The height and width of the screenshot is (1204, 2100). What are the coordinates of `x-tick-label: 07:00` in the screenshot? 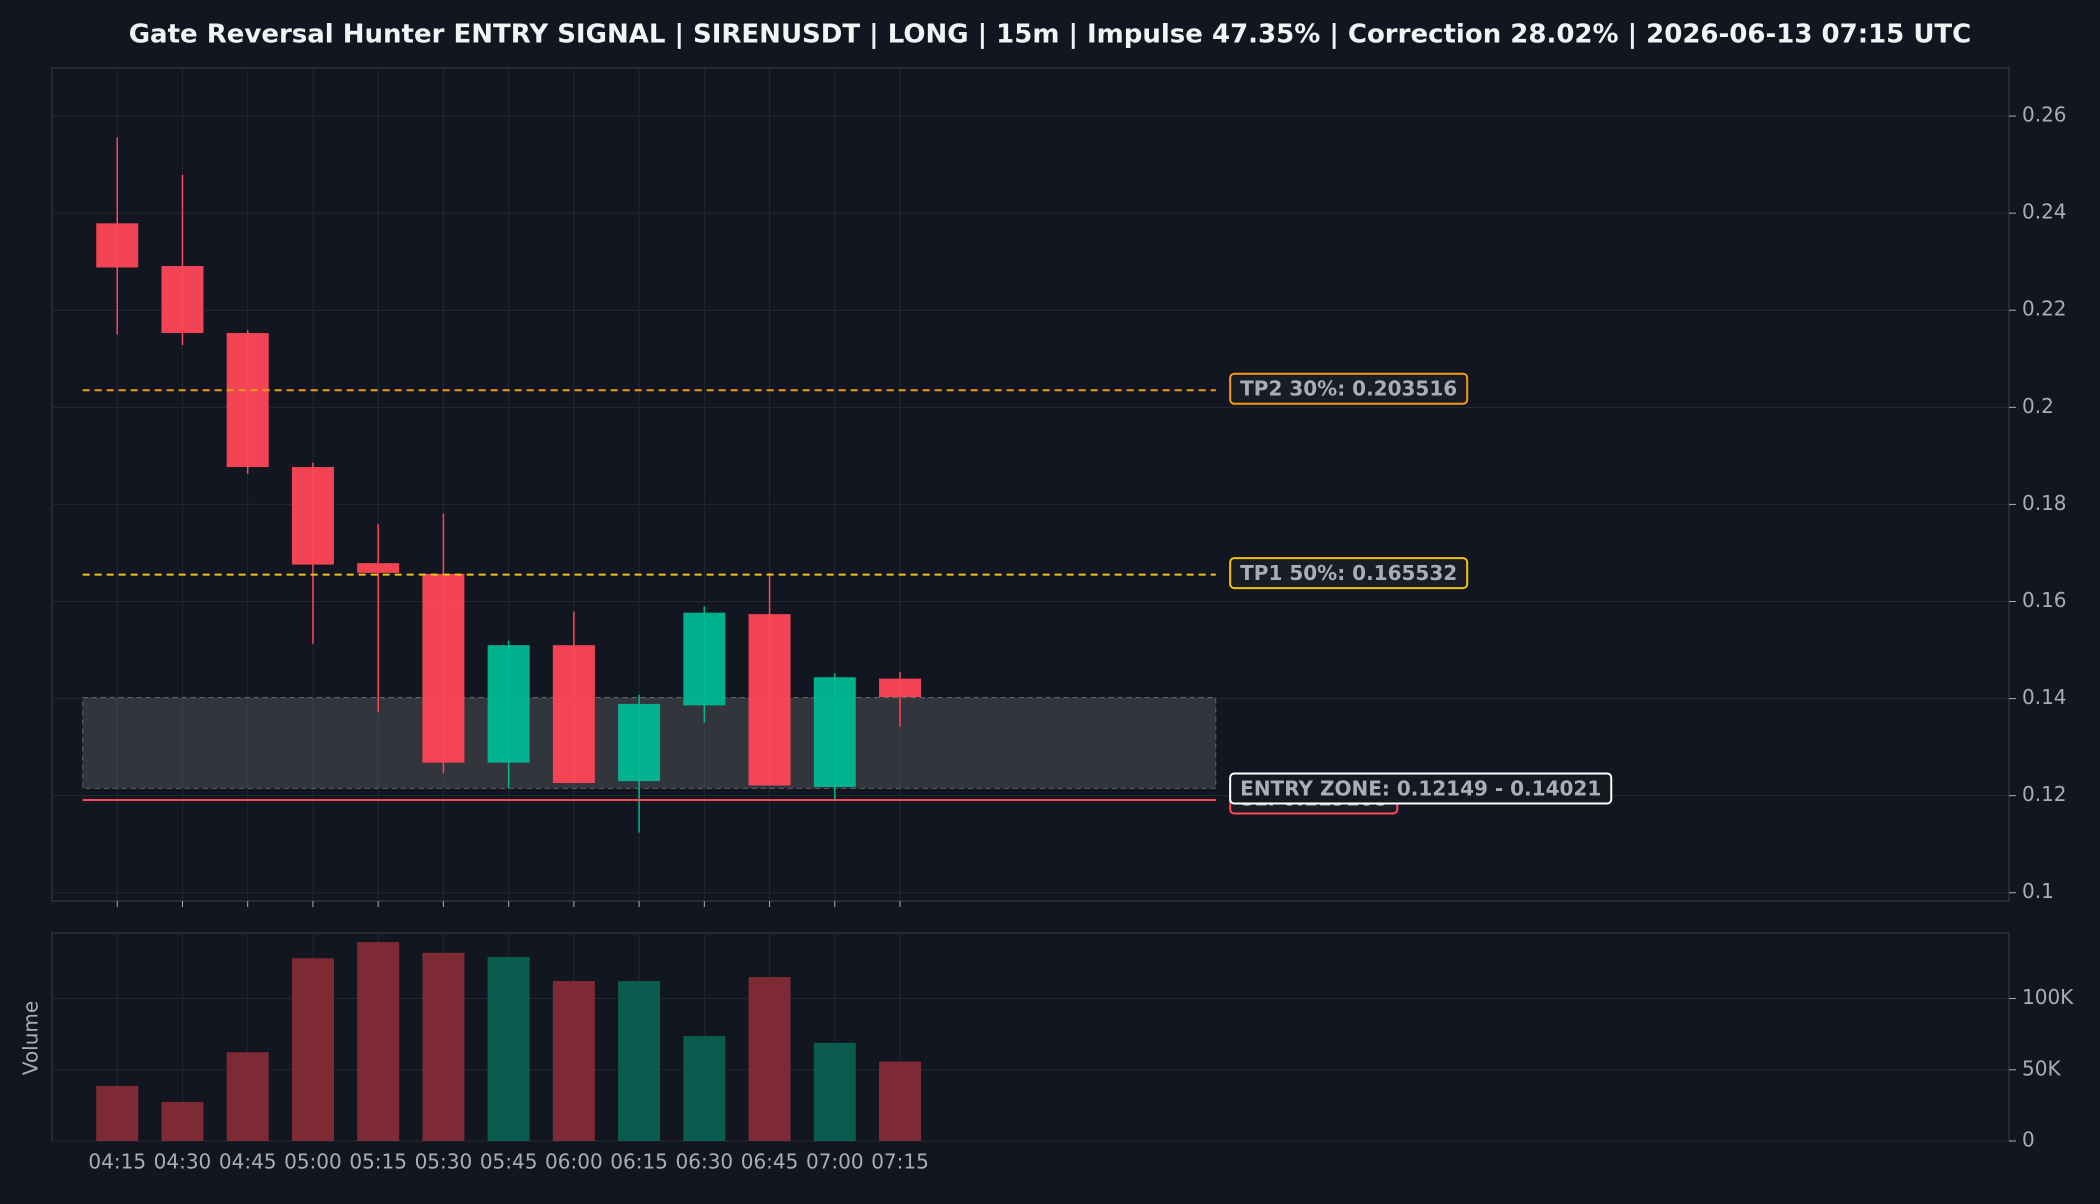 It's located at (835, 1162).